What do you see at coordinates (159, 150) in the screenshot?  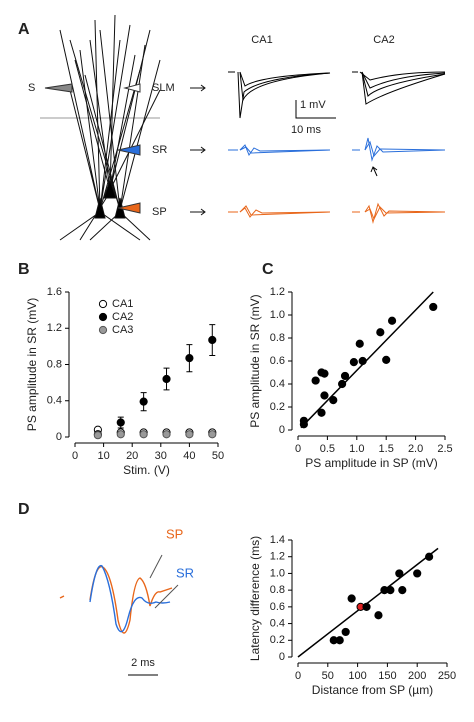 I see `layer-label: SR` at bounding box center [159, 150].